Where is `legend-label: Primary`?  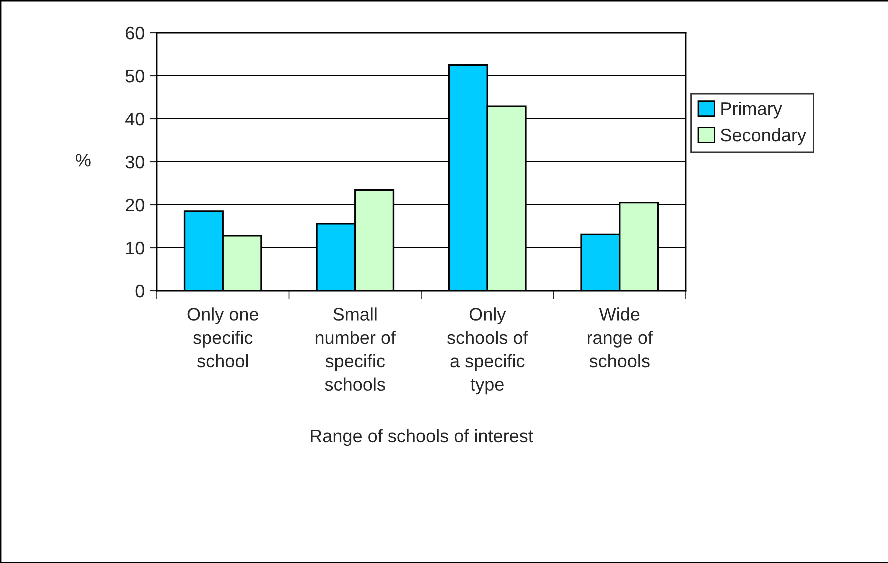 legend-label: Primary is located at coordinates (752, 110).